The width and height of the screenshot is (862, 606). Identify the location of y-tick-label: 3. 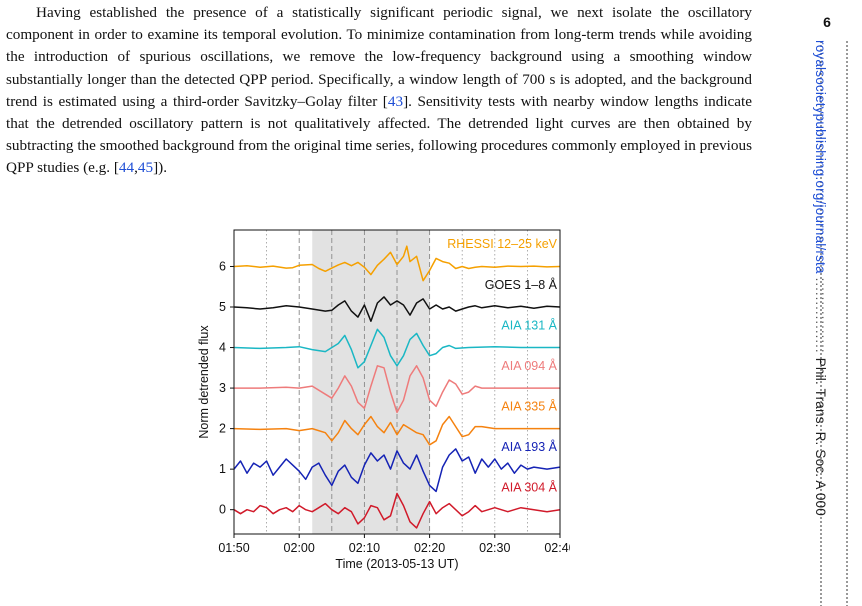
(222, 388).